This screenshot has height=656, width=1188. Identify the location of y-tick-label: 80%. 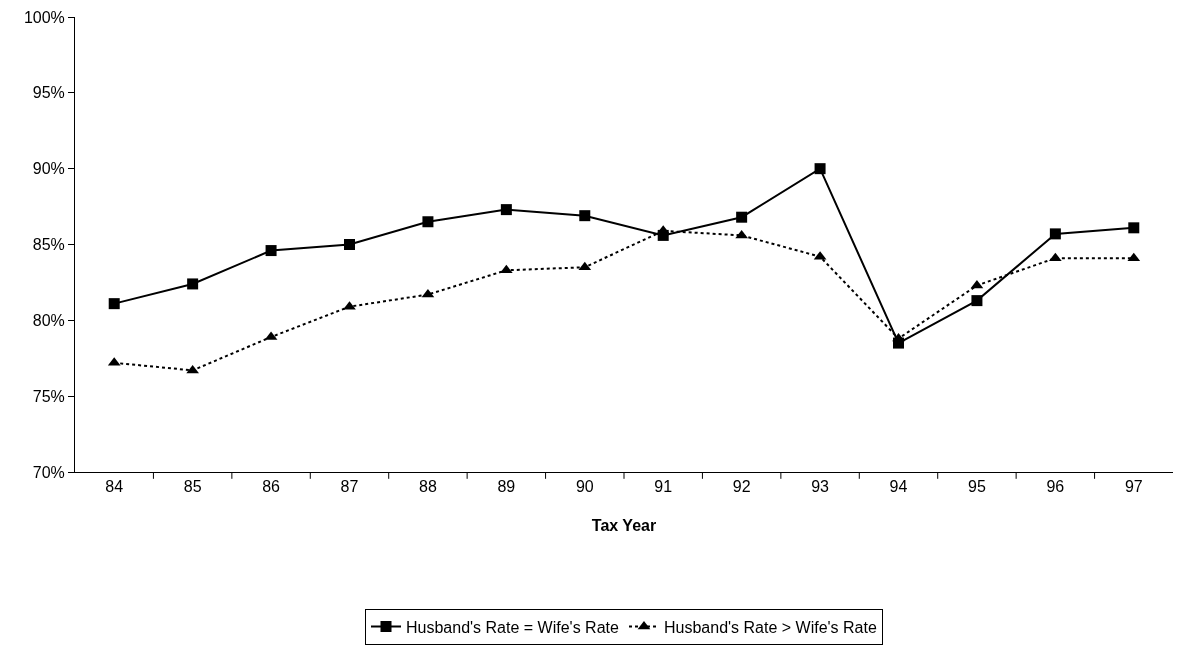
(48, 320).